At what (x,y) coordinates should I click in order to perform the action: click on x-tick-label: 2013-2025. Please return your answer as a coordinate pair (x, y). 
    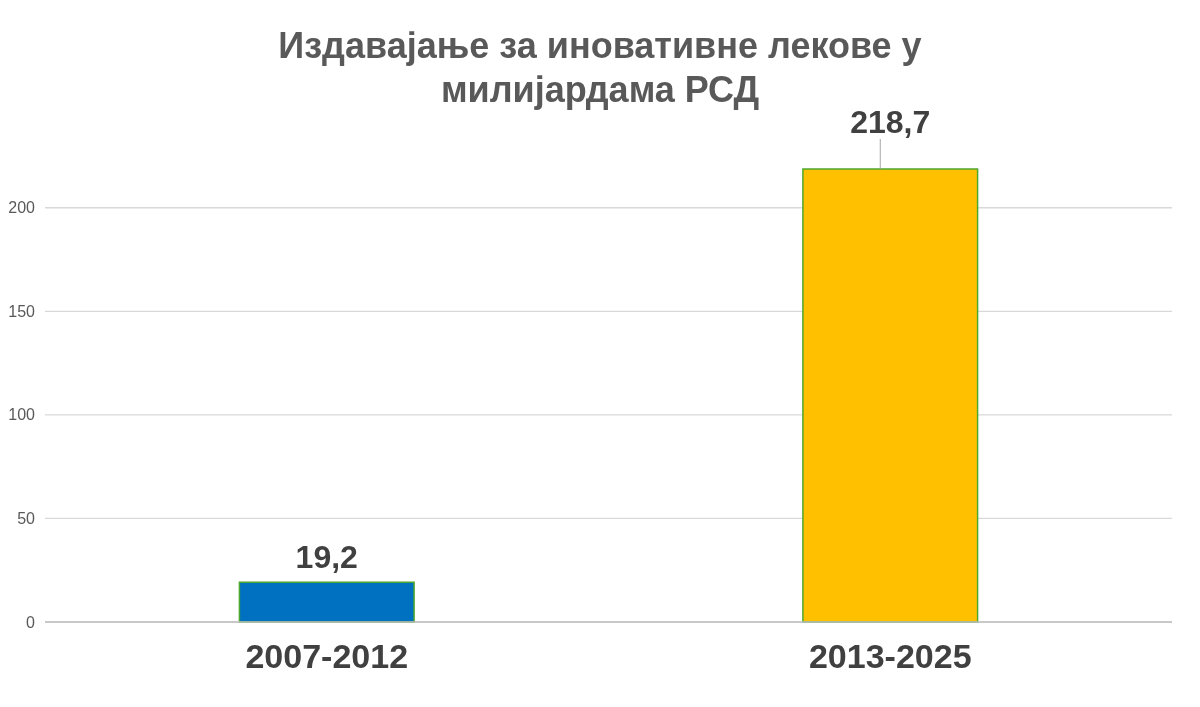
    Looking at the image, I should click on (890, 656).